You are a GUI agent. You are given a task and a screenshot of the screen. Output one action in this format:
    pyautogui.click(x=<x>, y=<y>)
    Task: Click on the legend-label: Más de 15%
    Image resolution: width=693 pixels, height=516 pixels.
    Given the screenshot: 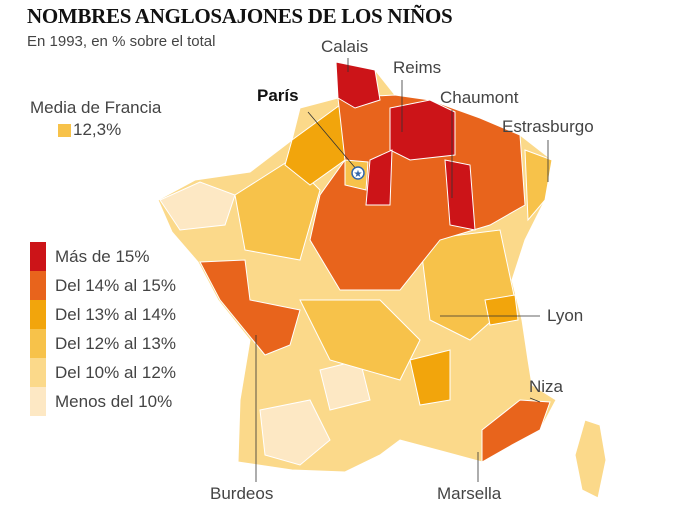 What is the action you would take?
    pyautogui.click(x=102, y=256)
    